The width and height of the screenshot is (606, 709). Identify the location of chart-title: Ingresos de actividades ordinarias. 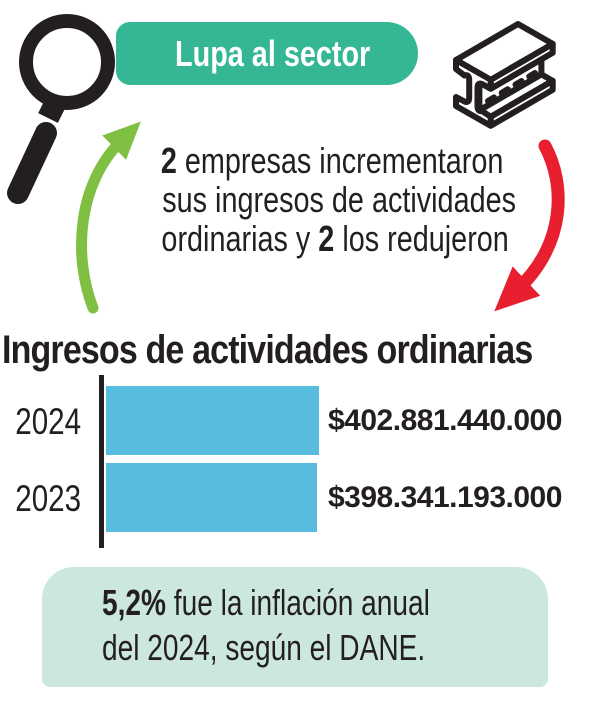
(267, 350).